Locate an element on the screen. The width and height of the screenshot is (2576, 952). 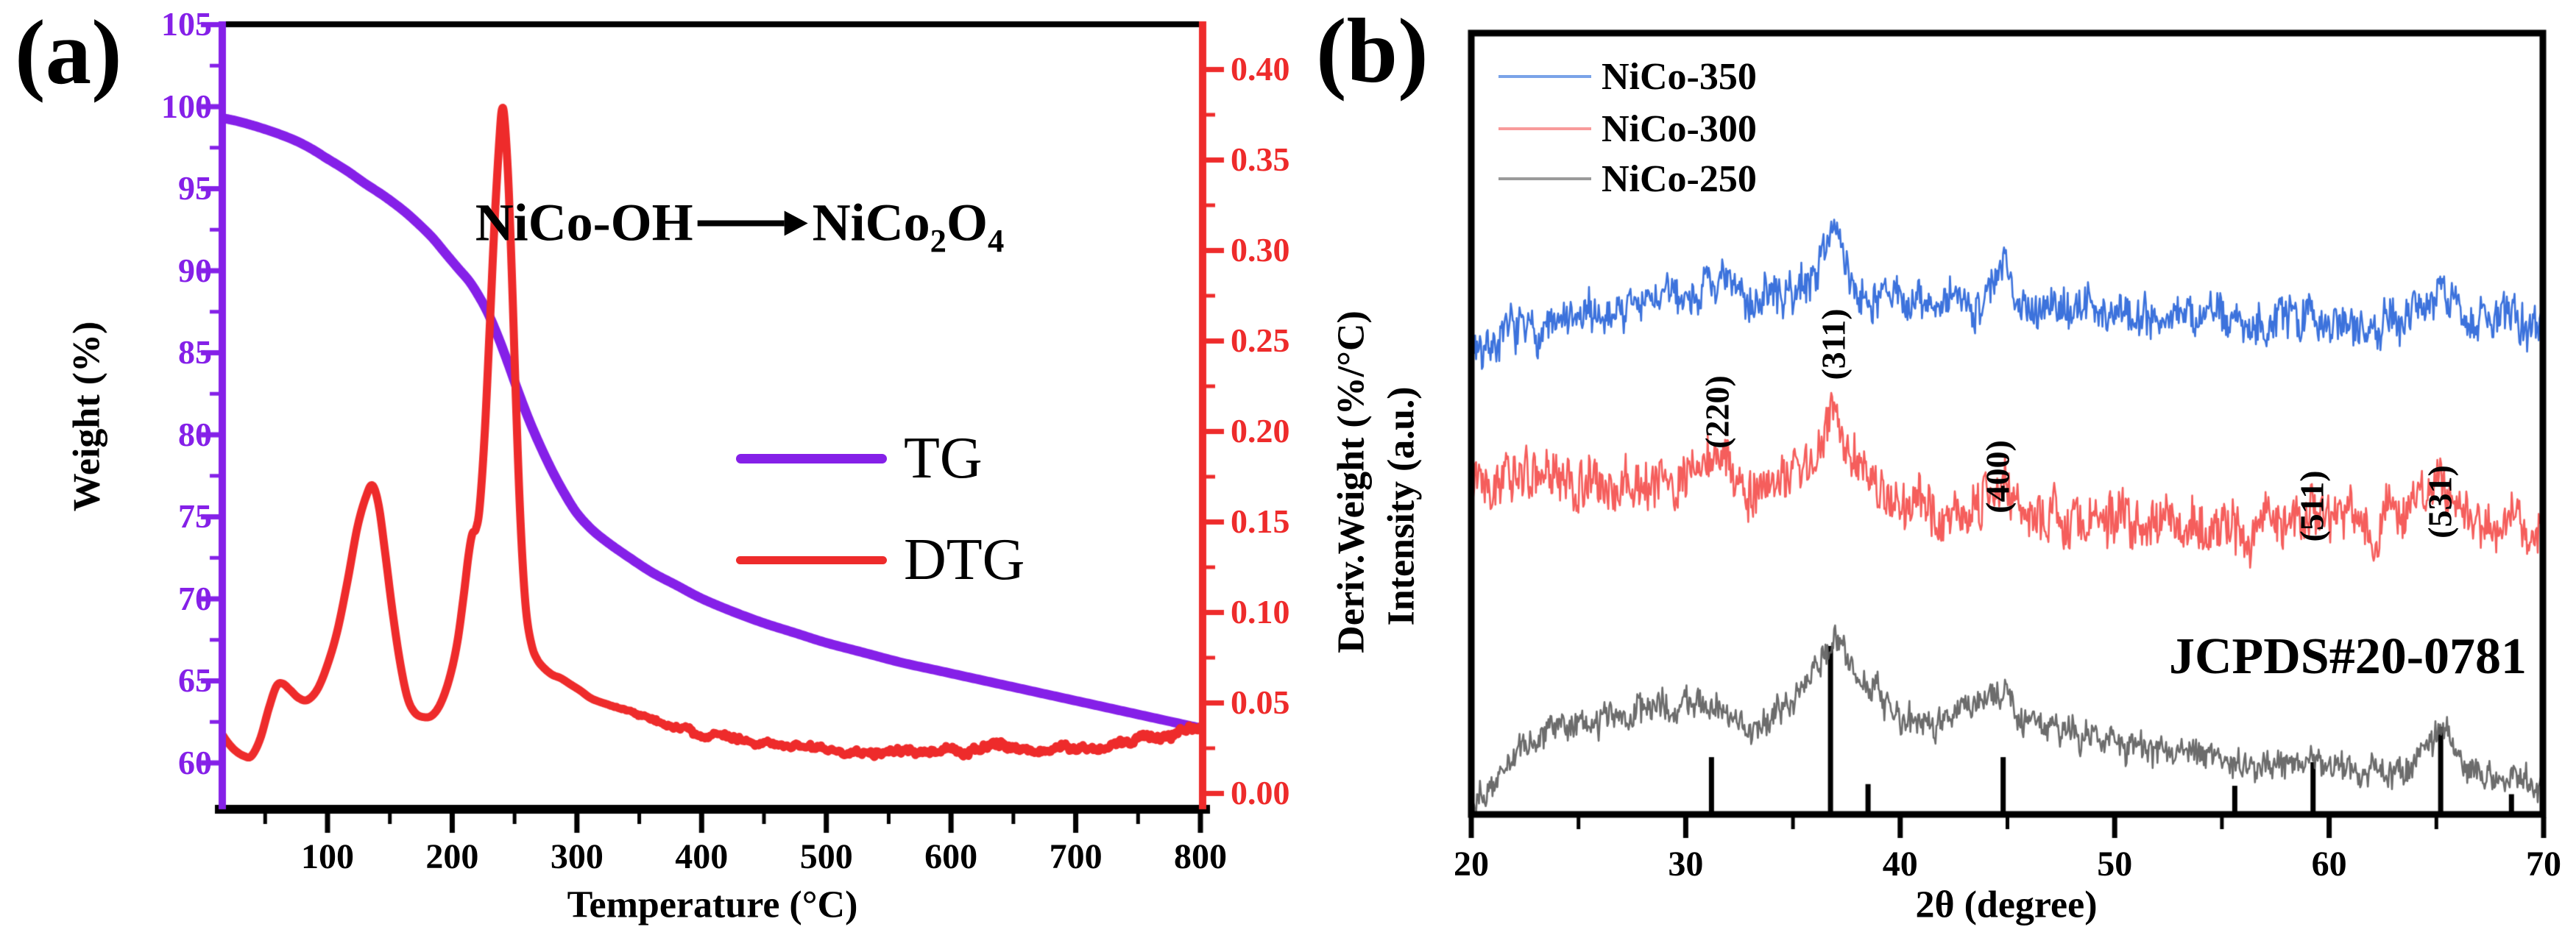
panel-b-bottom-tick-label: 50 is located at coordinates (2115, 865).